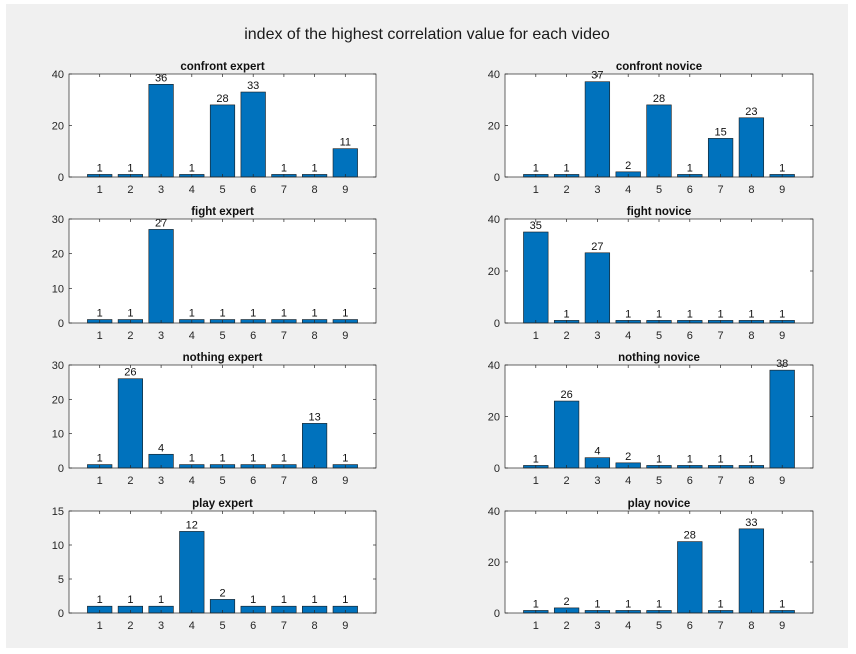  I want to click on y-tick-label: 15, so click(58, 512).